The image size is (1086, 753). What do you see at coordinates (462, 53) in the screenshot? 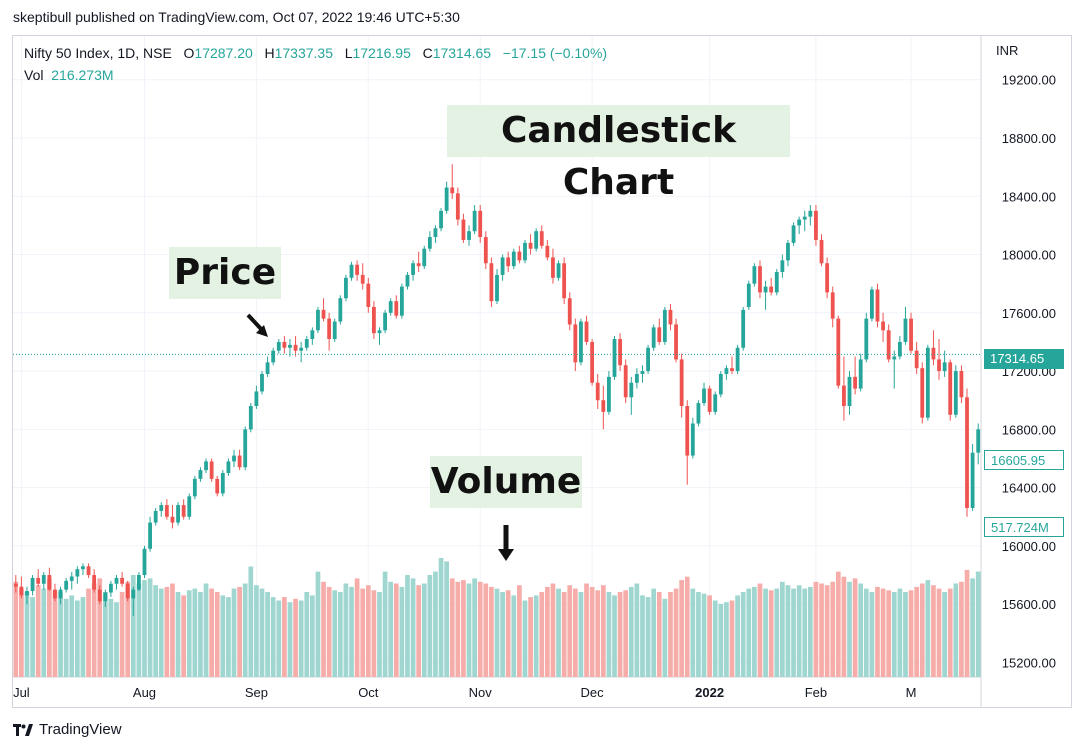
I see `close-value: 17314.65` at bounding box center [462, 53].